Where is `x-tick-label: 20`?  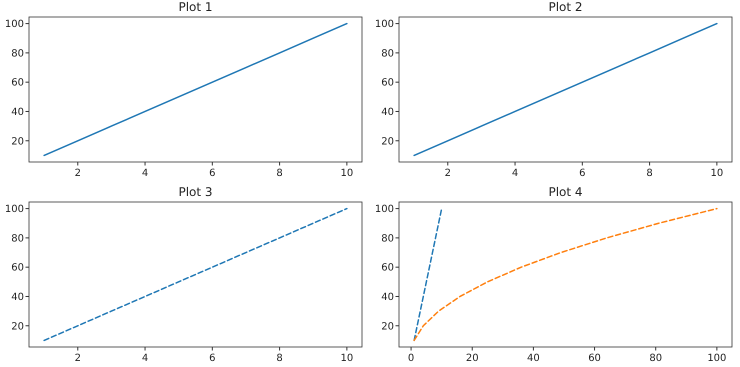
x-tick-label: 20 is located at coordinates (472, 358).